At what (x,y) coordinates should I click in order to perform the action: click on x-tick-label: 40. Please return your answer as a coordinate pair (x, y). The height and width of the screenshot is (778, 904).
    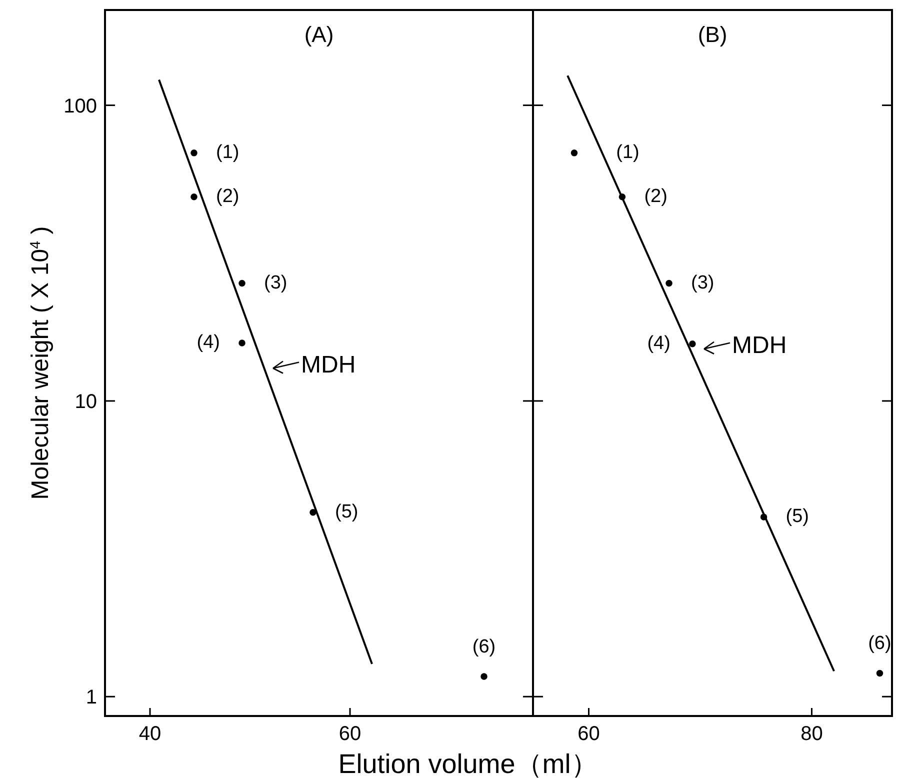
    Looking at the image, I should click on (150, 734).